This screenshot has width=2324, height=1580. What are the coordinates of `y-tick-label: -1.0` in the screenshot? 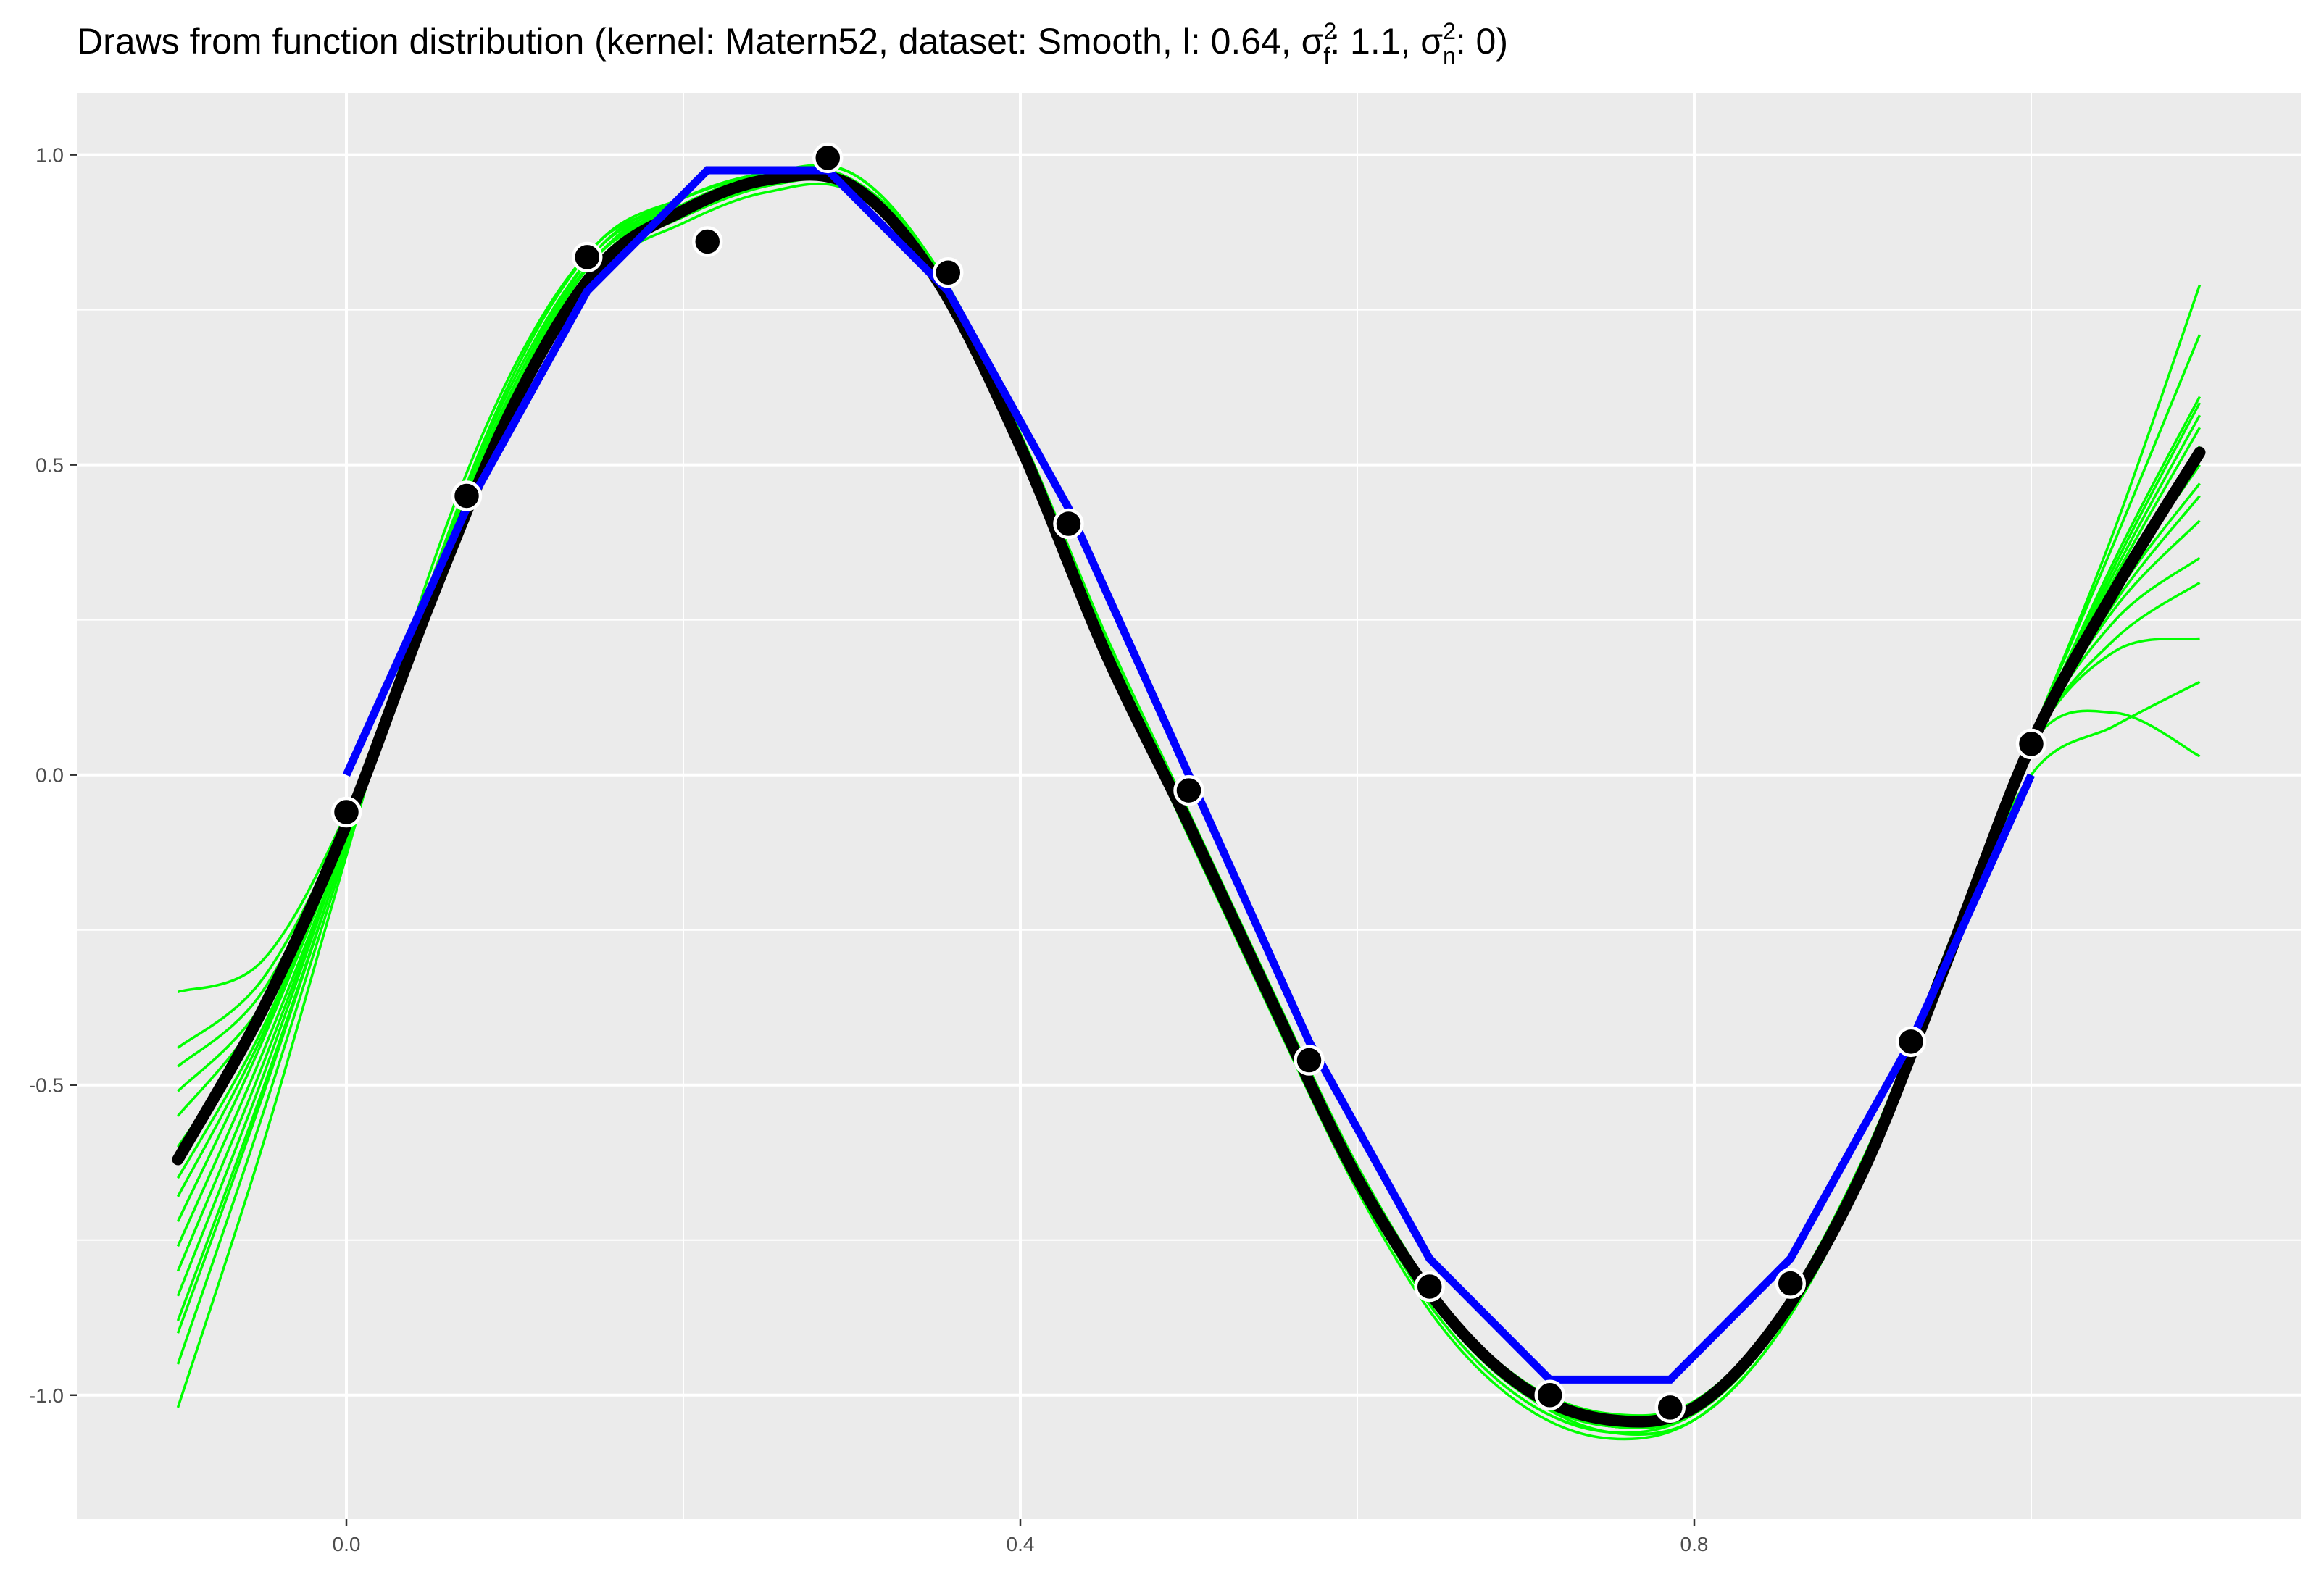 It's located at (46, 1395).